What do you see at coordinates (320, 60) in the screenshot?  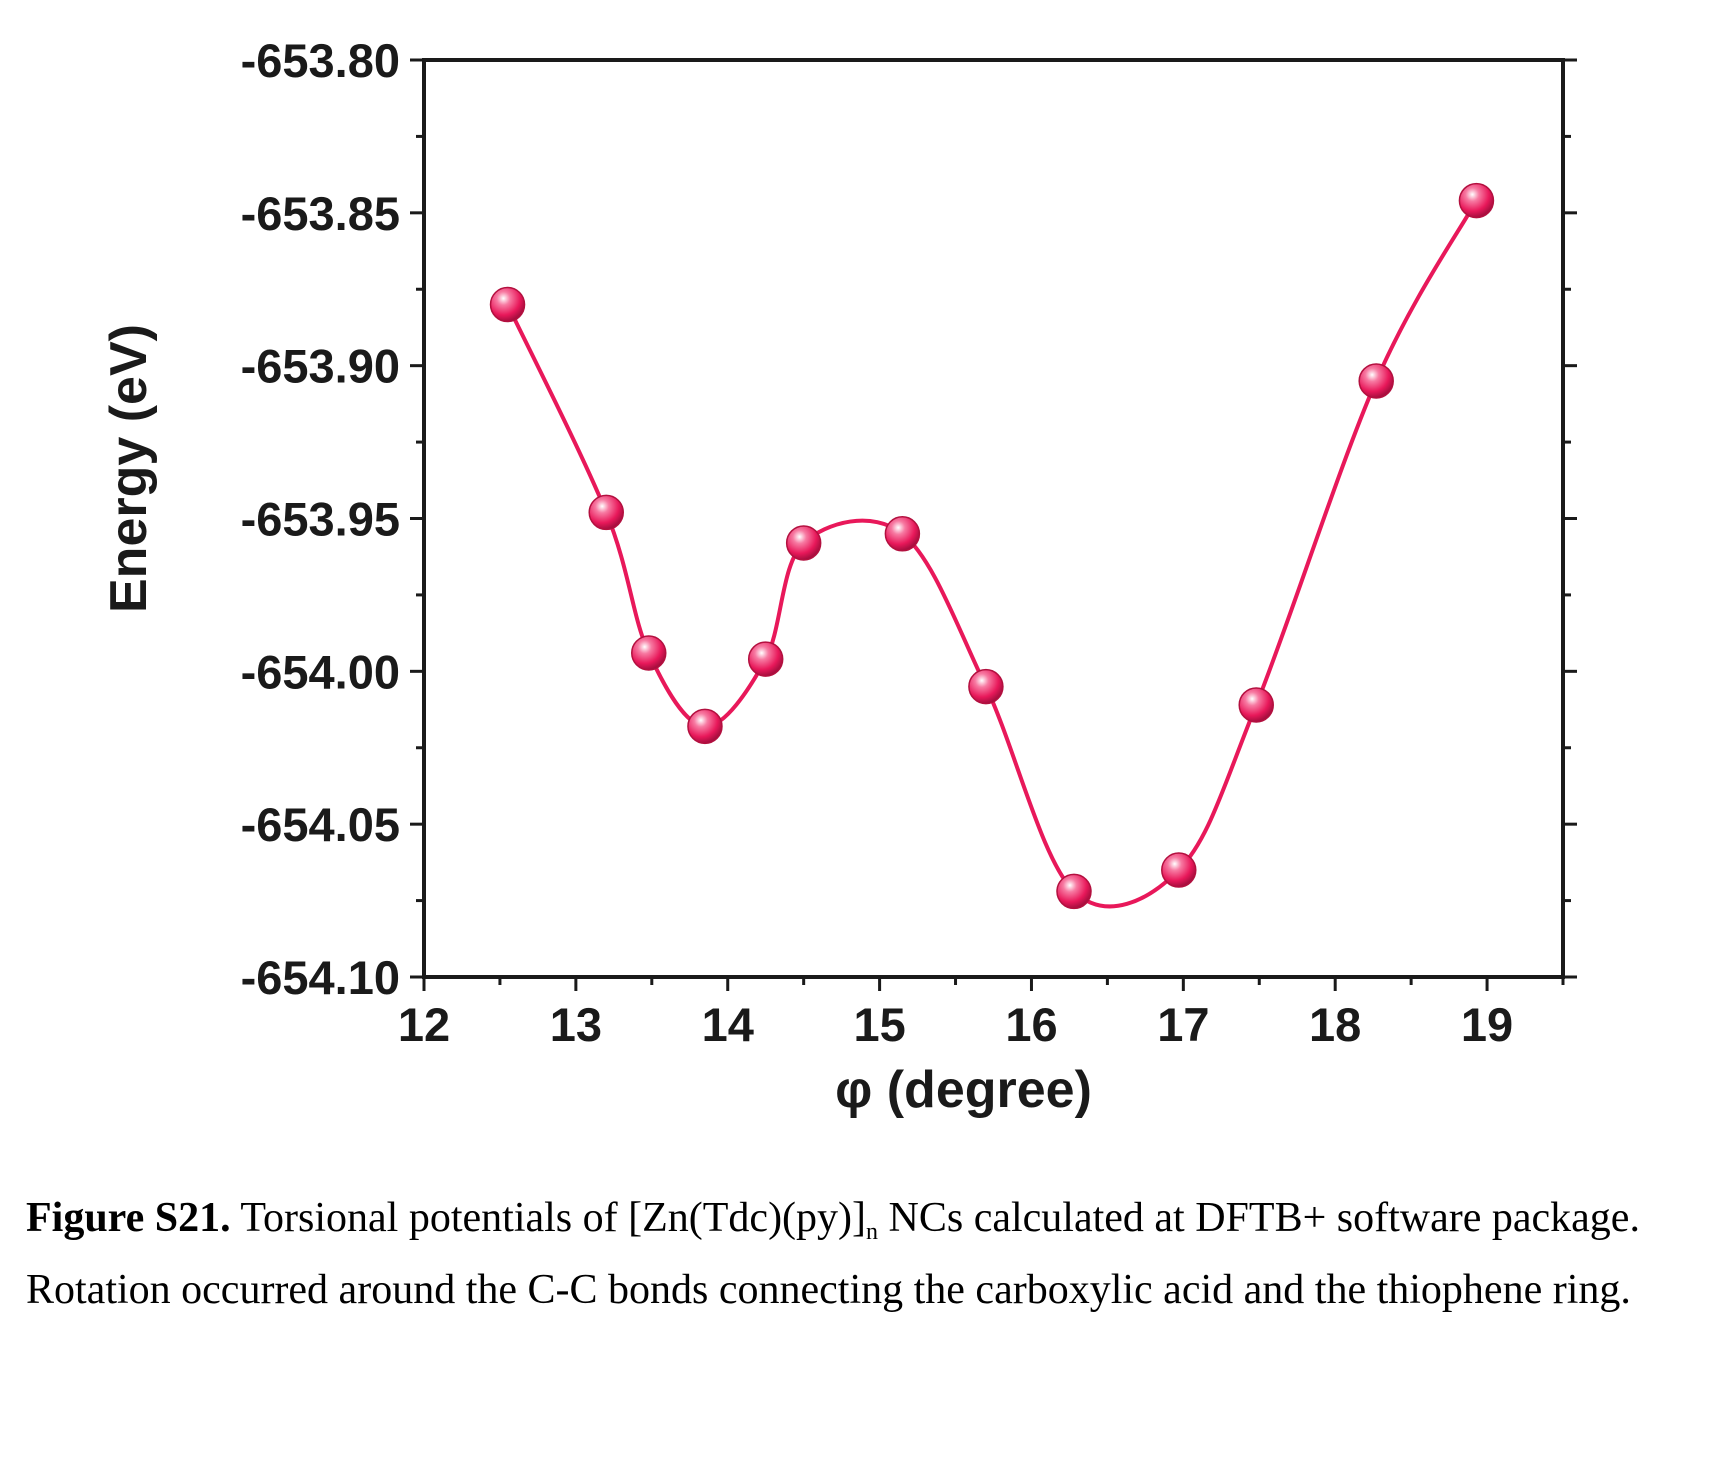 I see `y-tick-label: -653.80` at bounding box center [320, 60].